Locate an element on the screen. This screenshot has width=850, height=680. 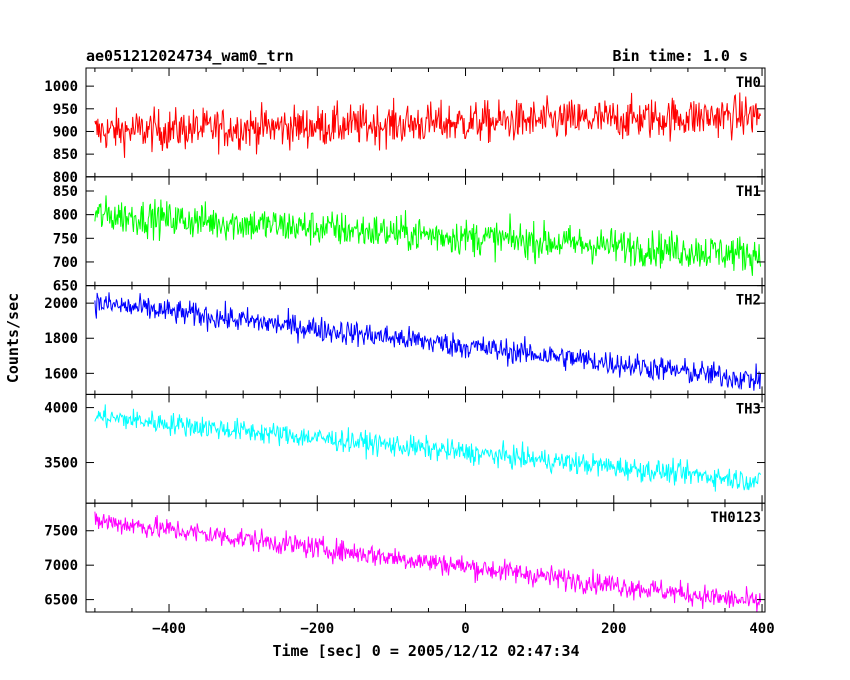
x-axis: −400 −200 0 200 400 is located at coordinates (463, 629).